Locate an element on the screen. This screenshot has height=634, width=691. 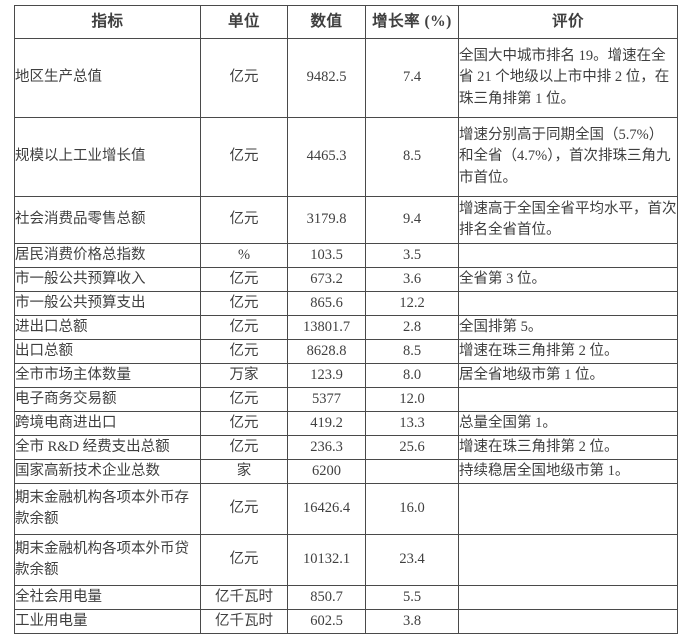
cell-value: 16426.4 is located at coordinates (326, 509).